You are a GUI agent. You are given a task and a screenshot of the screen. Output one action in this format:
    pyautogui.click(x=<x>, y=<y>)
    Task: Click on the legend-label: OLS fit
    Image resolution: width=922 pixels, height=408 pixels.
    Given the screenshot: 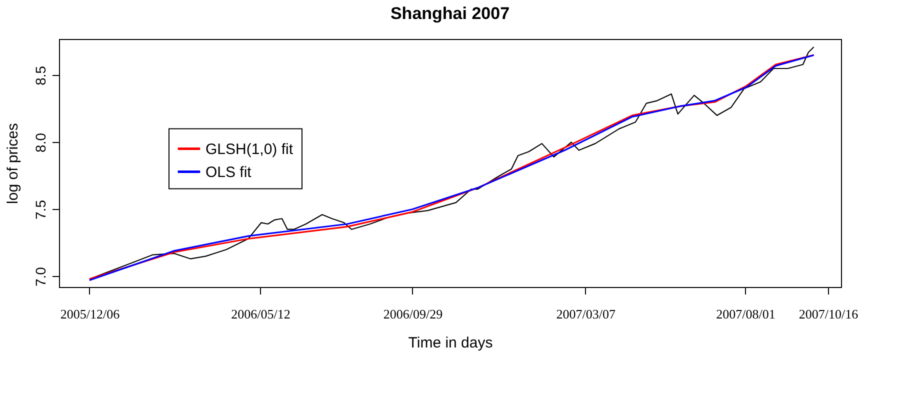 What is the action you would take?
    pyautogui.click(x=228, y=172)
    